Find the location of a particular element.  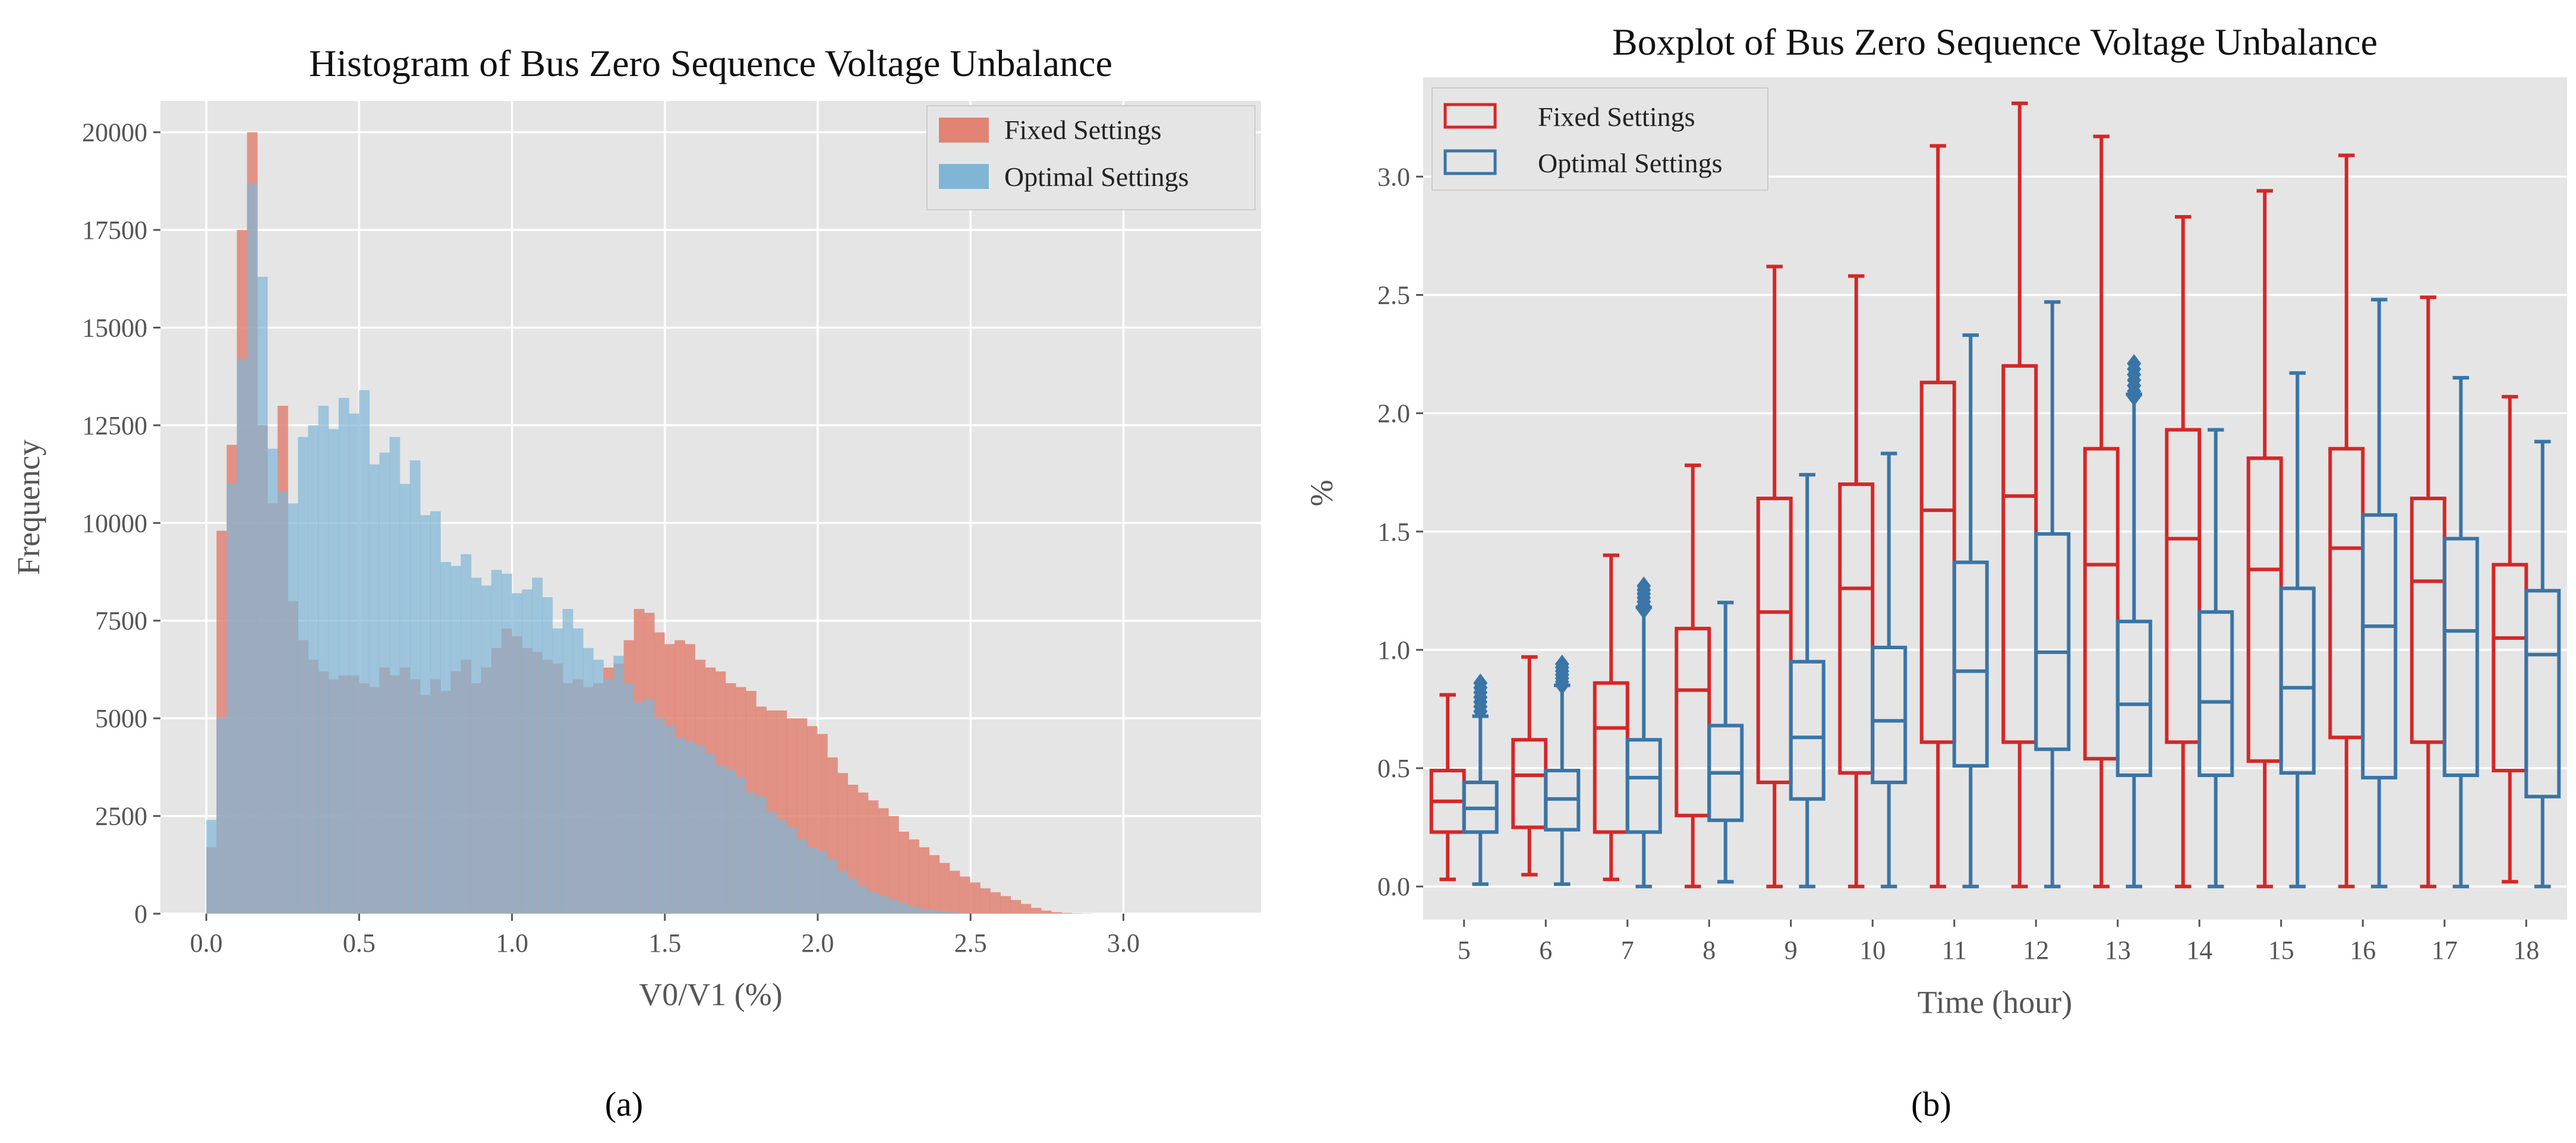

histogram-legend-swatch-fixed is located at coordinates (964, 131).